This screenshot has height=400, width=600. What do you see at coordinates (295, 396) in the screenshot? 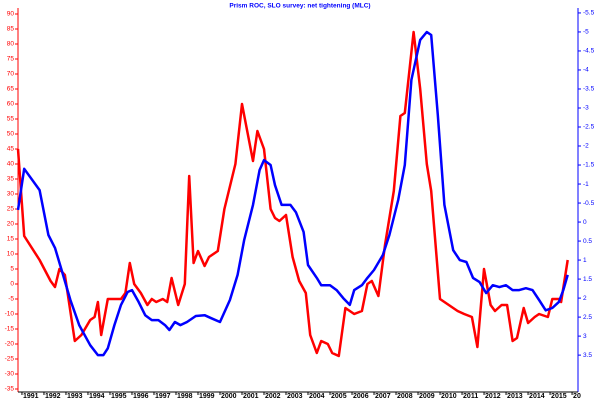
I see `x-tick-label: 2003` at bounding box center [295, 396].